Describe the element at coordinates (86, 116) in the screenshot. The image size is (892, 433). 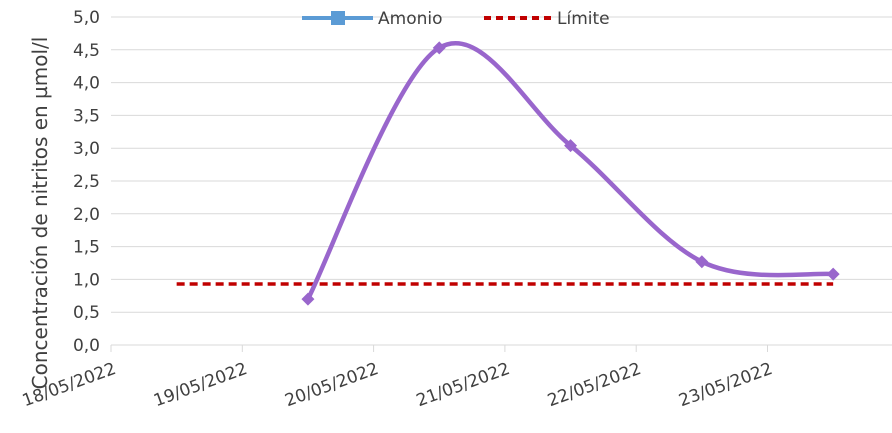
I see `y-tick-label: 3,5` at that location.